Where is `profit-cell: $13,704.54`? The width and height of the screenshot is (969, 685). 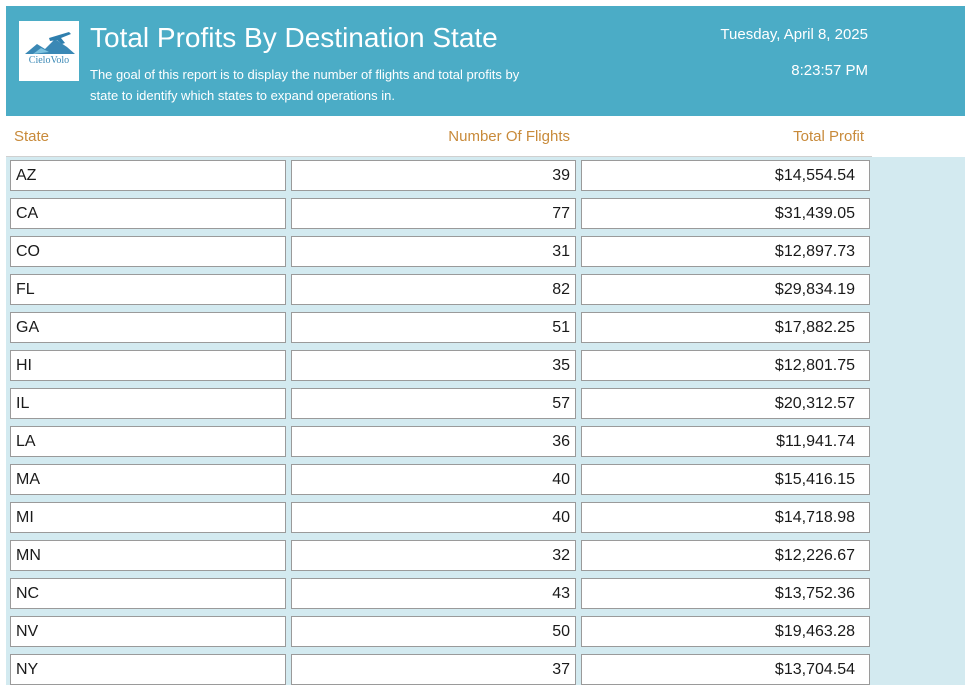 profit-cell: $13,704.54 is located at coordinates (725, 669).